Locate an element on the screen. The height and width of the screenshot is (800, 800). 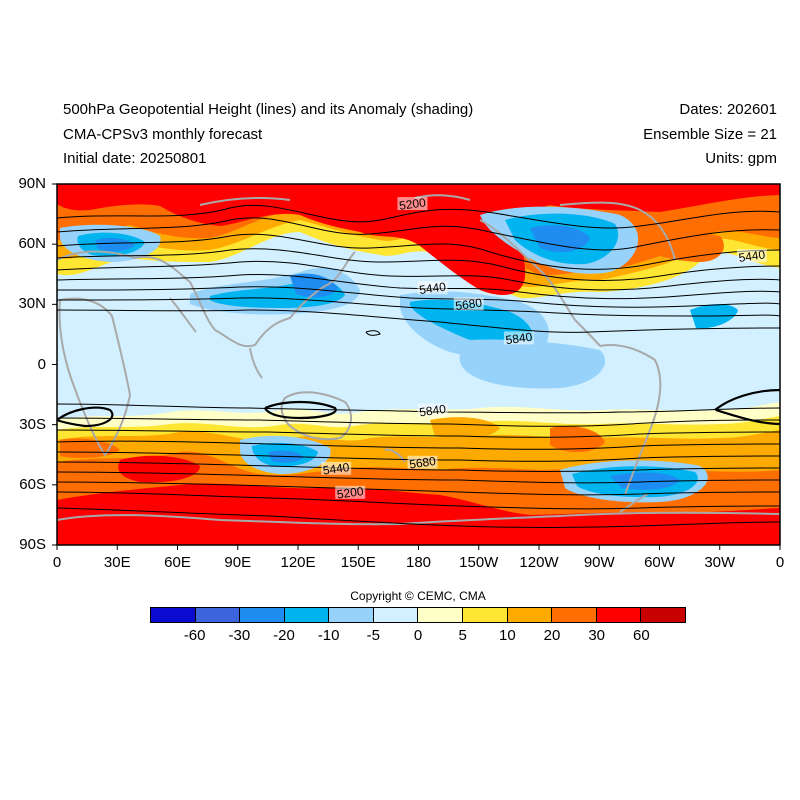
anomaly-colorbar is located at coordinates (418, 615).